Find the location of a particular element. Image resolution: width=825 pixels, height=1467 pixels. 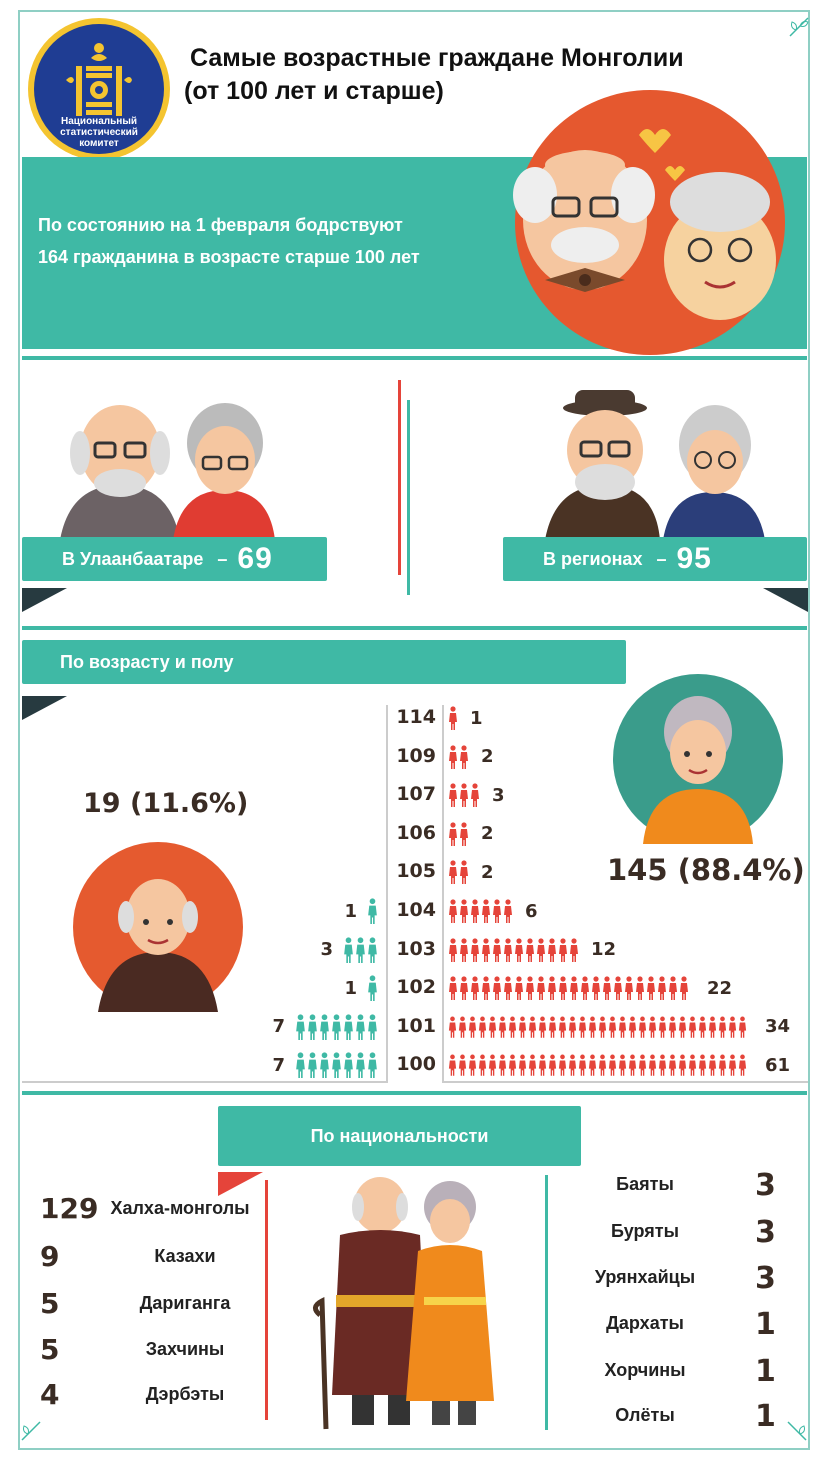

female-count: 2 is located at coordinates (487, 834).